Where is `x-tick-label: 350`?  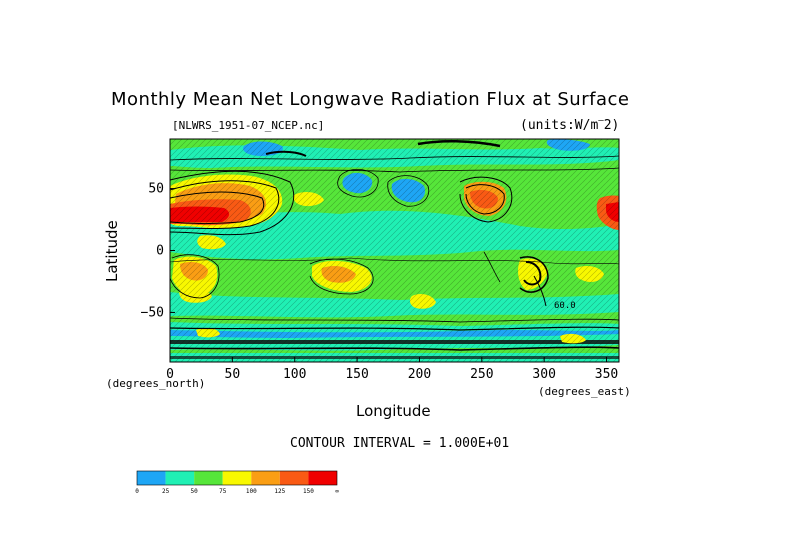 x-tick-label: 350 is located at coordinates (606, 374).